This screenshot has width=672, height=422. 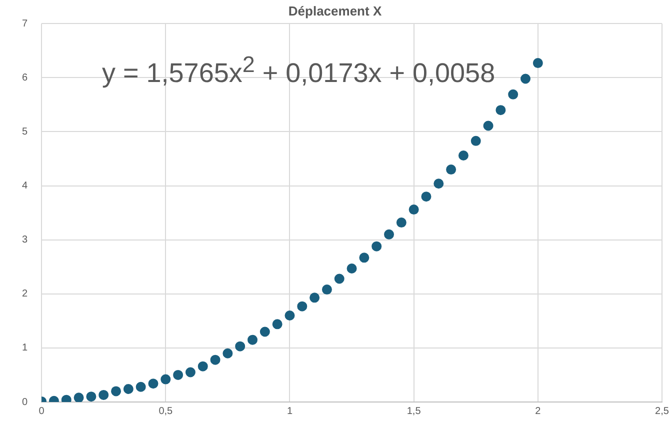 What do you see at coordinates (335, 10) in the screenshot?
I see `chart-title: Déplacement X` at bounding box center [335, 10].